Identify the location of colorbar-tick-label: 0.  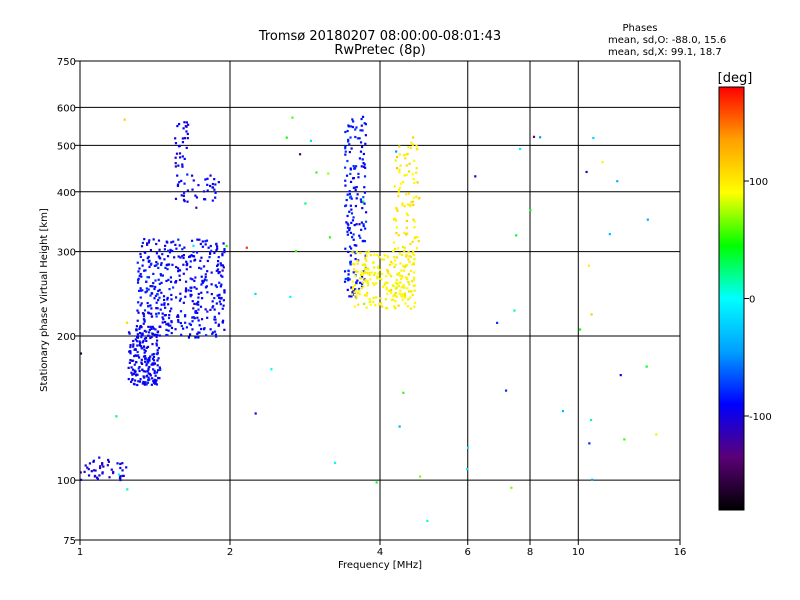
(752, 300).